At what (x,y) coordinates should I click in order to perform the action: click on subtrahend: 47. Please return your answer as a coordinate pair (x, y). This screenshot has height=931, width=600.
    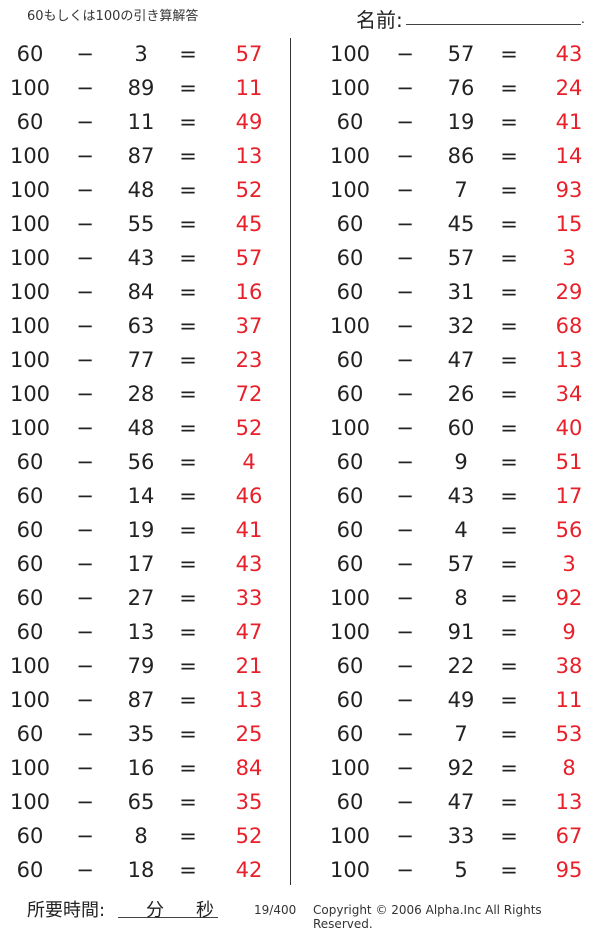
    Looking at the image, I should click on (461, 360).